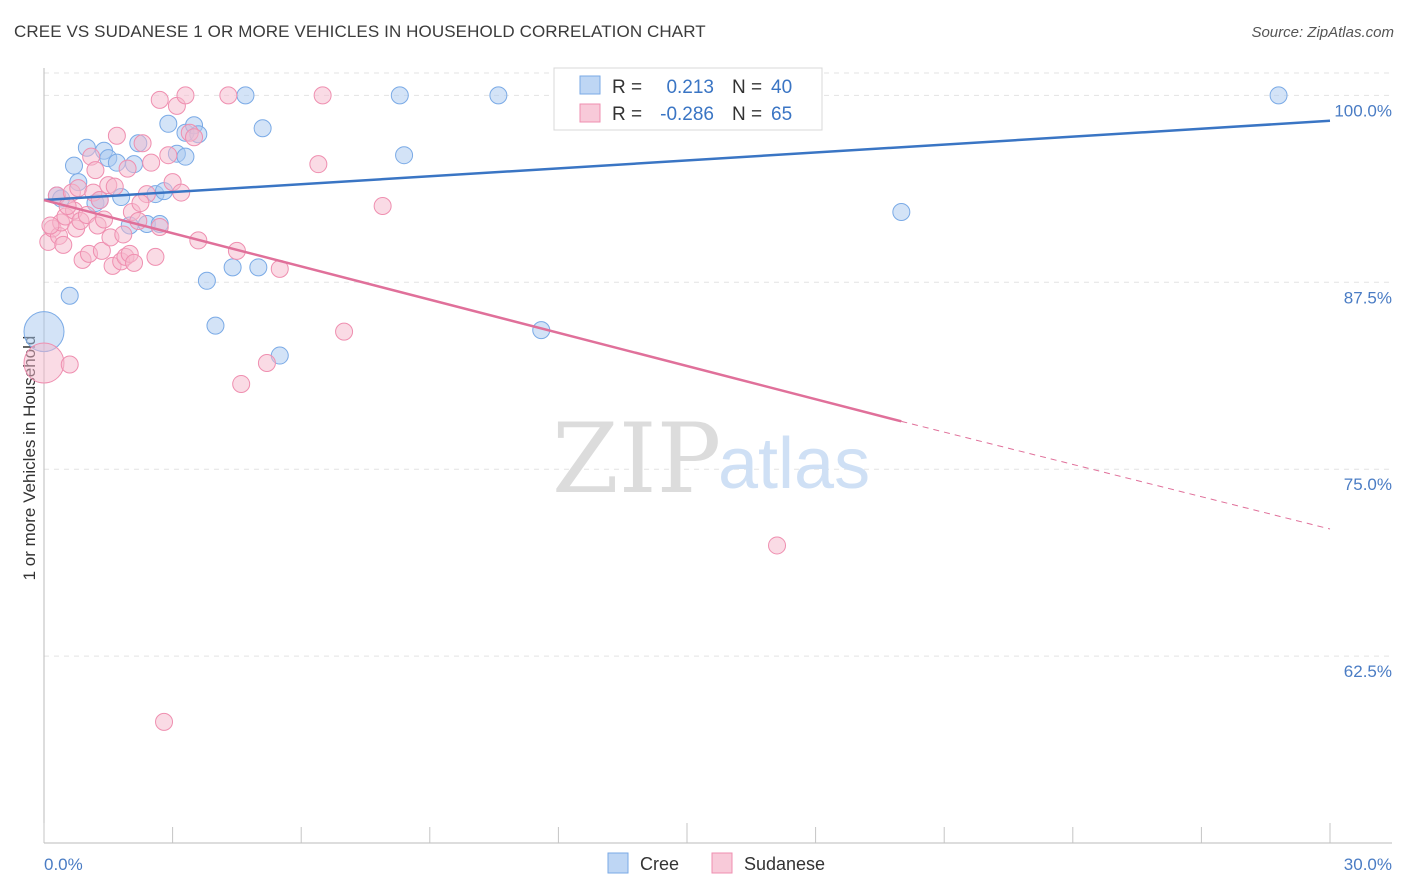 The width and height of the screenshot is (1406, 892). Describe the element at coordinates (590, 113) in the screenshot. I see `legend-swatch-sudanese` at that location.